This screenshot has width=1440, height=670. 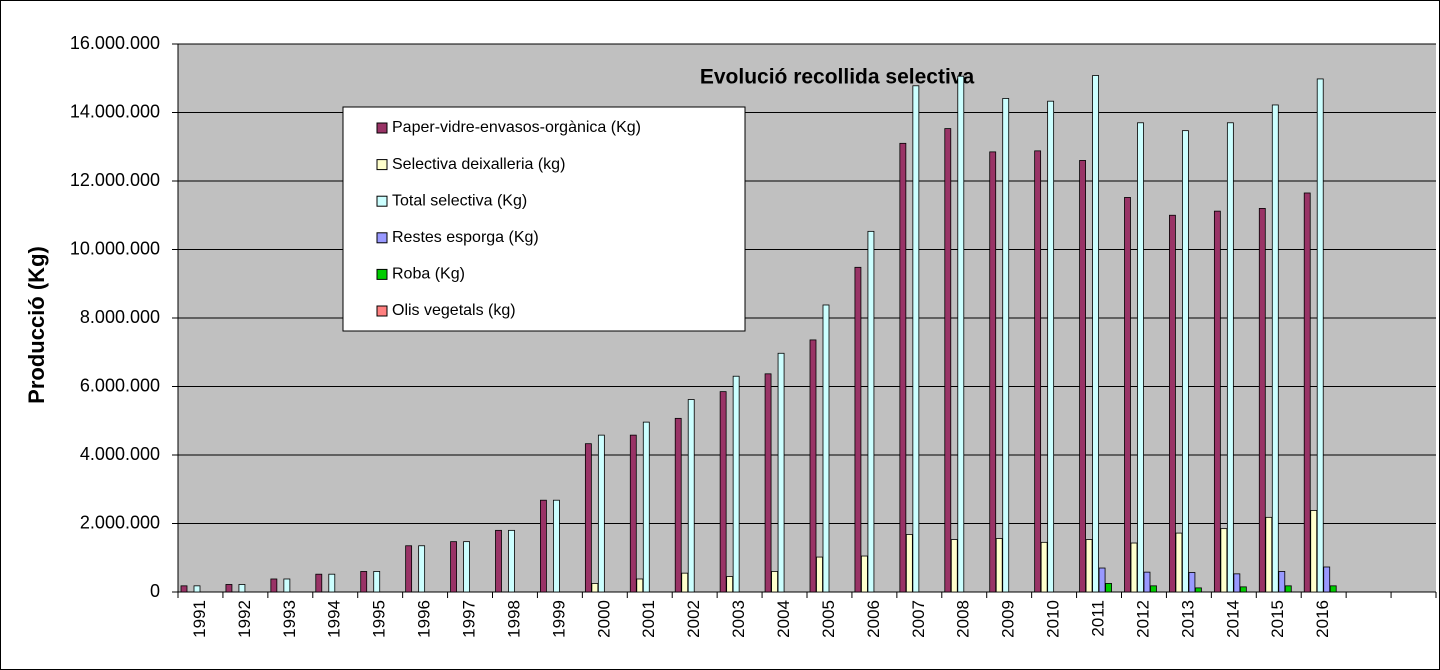 I want to click on x-tick-label: 2003, so click(x=738, y=619).